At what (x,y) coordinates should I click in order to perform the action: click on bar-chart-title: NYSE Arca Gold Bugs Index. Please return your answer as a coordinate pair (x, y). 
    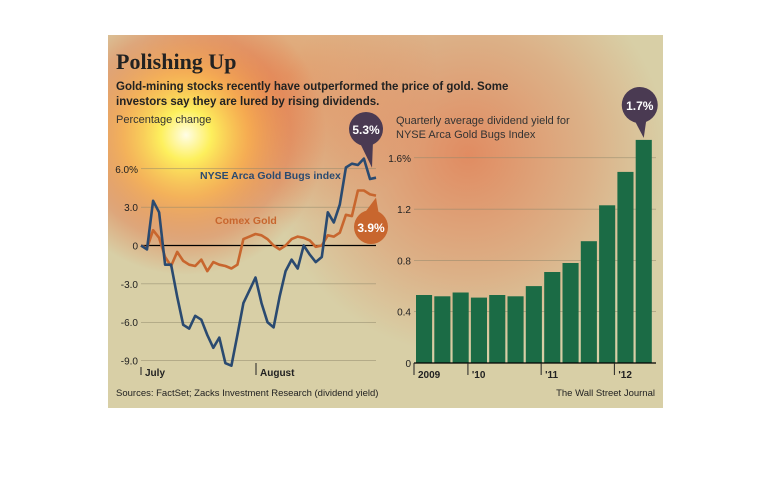
    Looking at the image, I should click on (466, 135).